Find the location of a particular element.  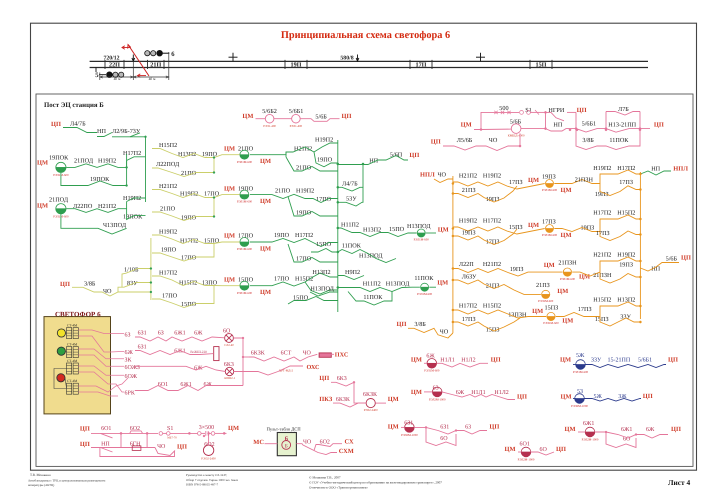

svg-text: Н1Л2 is located at coordinates (468, 361).